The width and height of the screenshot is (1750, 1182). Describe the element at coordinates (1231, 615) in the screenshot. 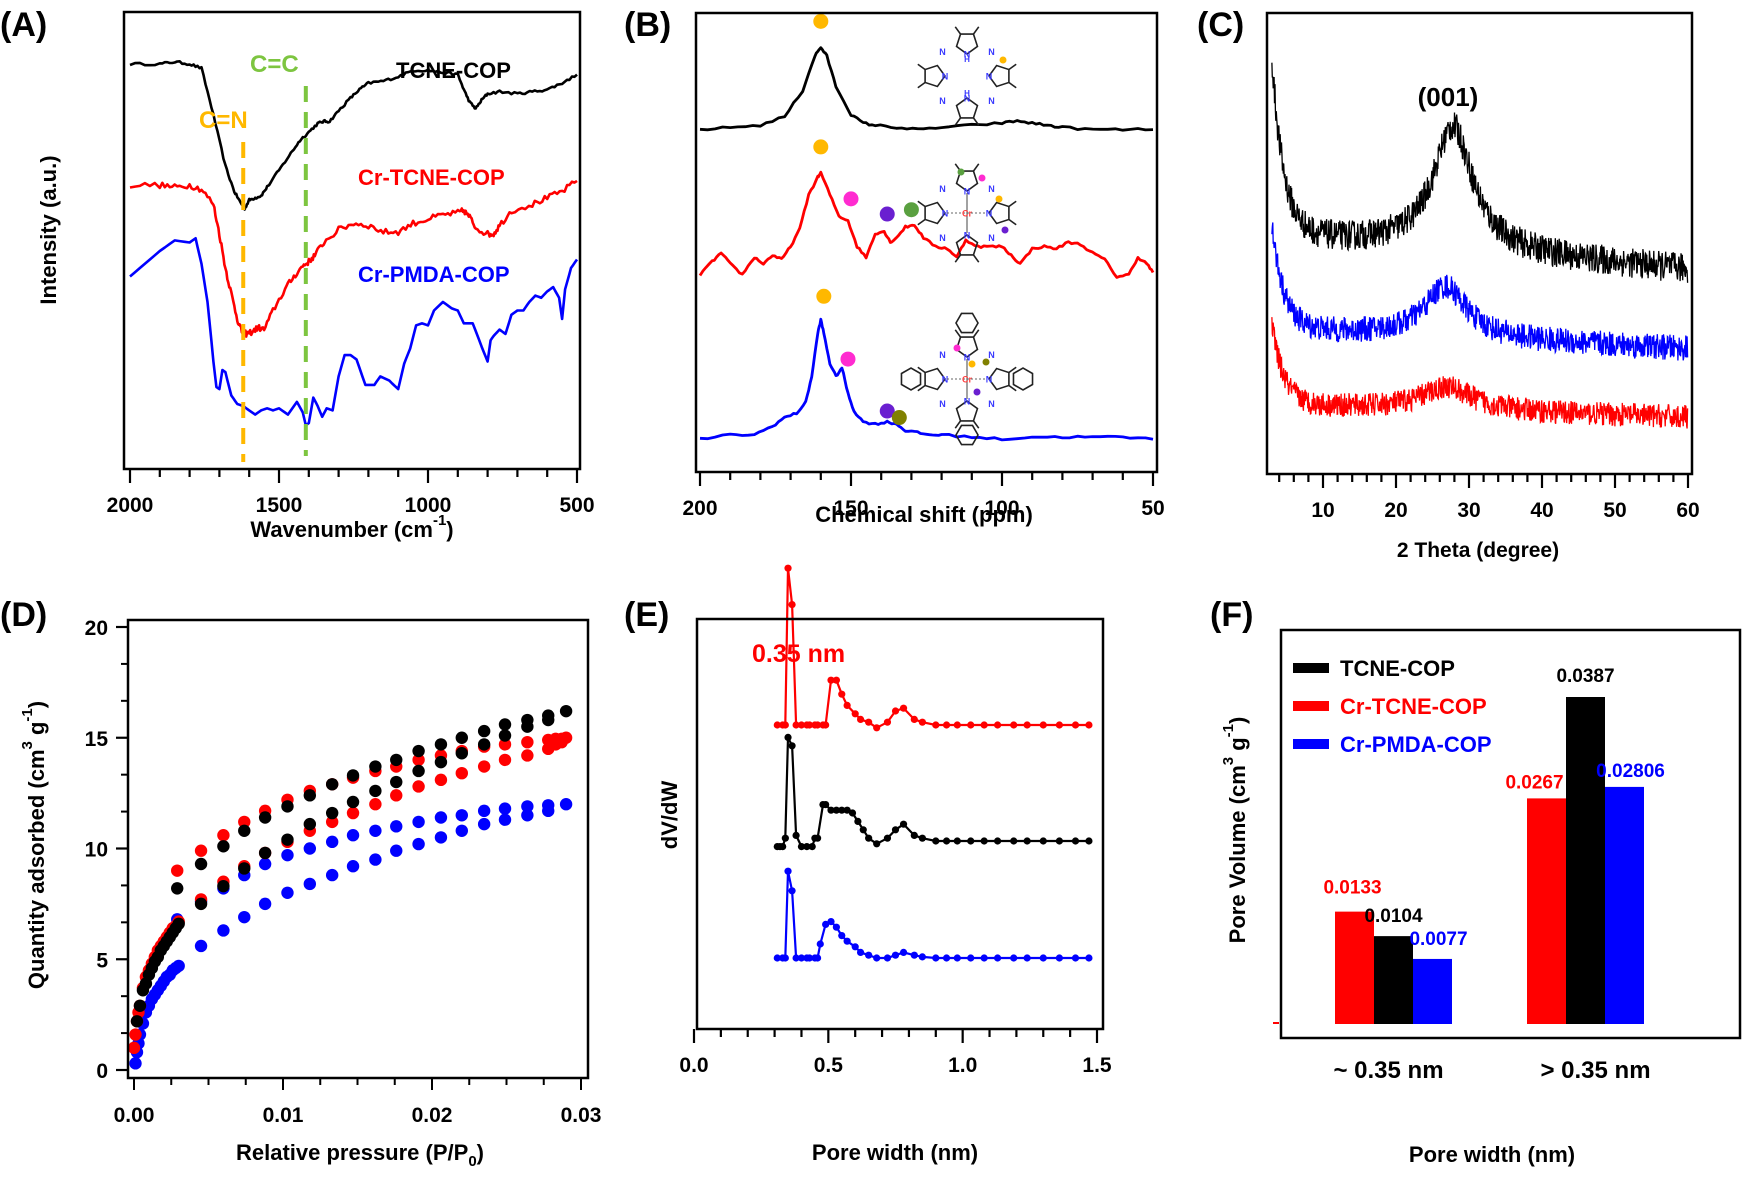

I see `panel-label-f: (F)` at that location.